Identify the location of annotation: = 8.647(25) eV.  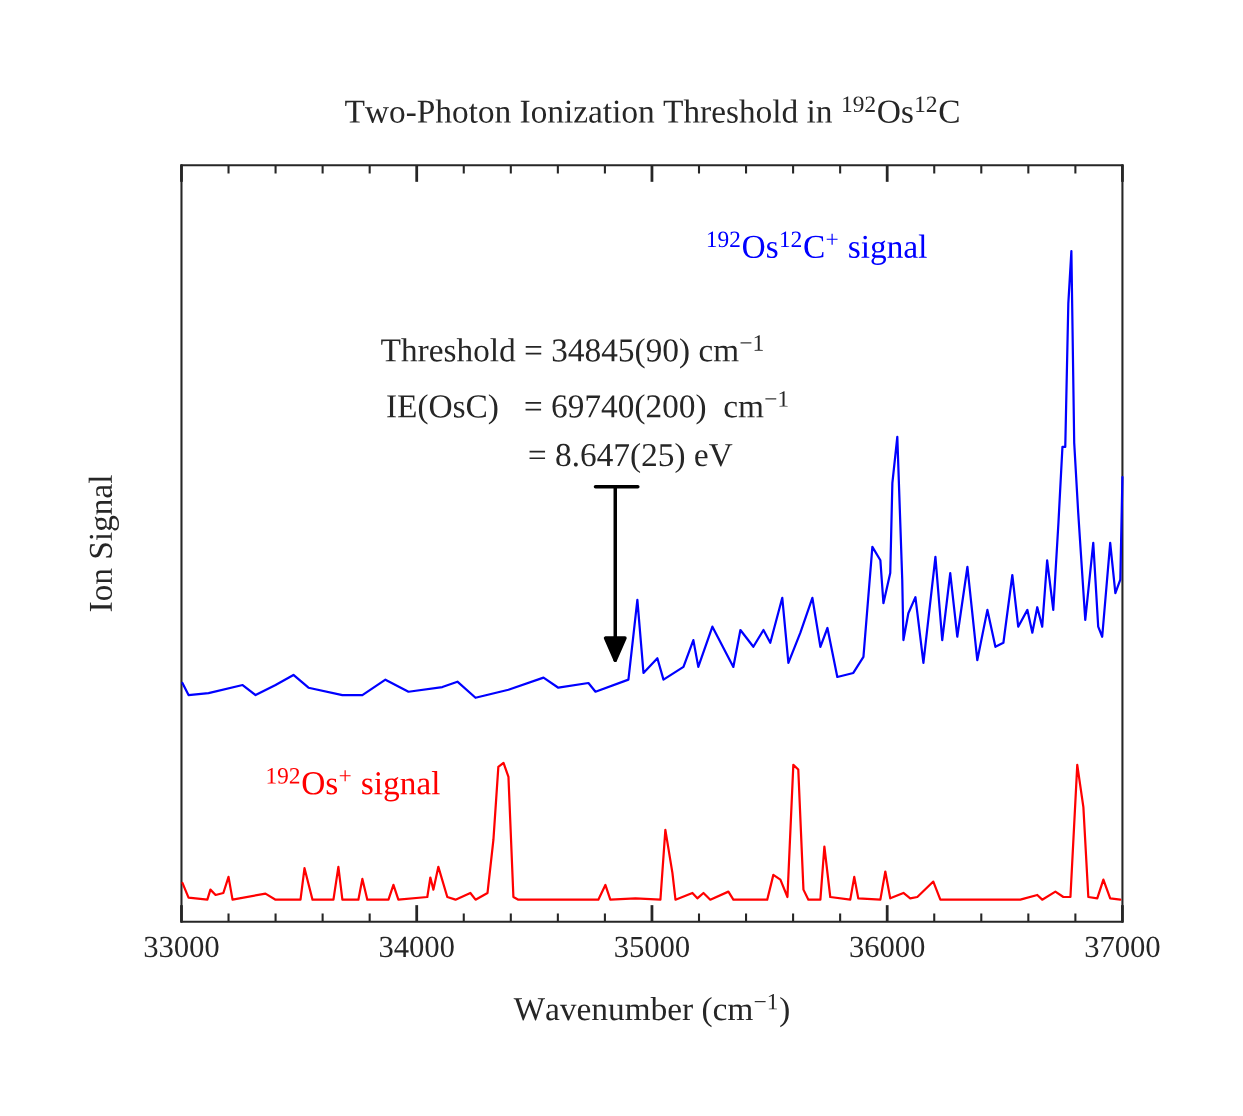
(631, 458).